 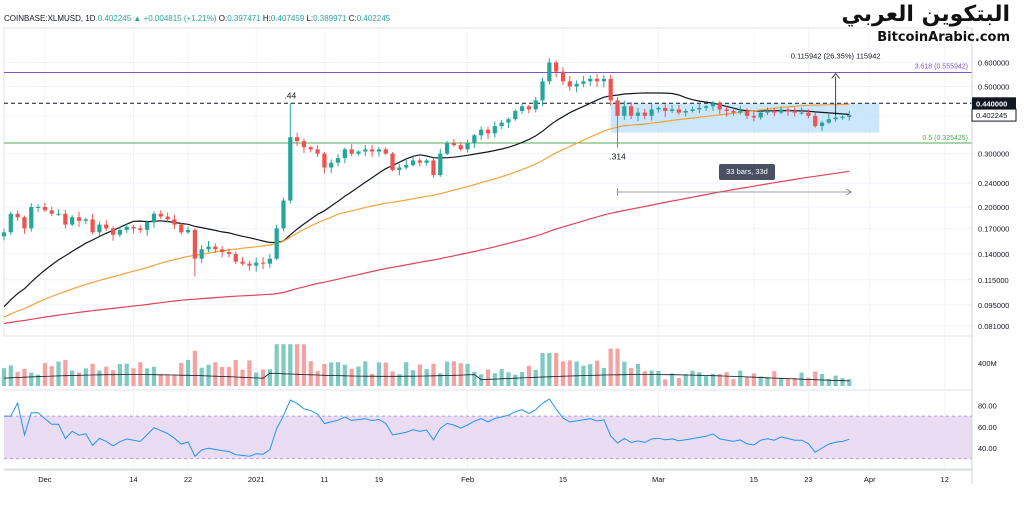 I want to click on up-arrow-icon: ▲, so click(x=137, y=18).